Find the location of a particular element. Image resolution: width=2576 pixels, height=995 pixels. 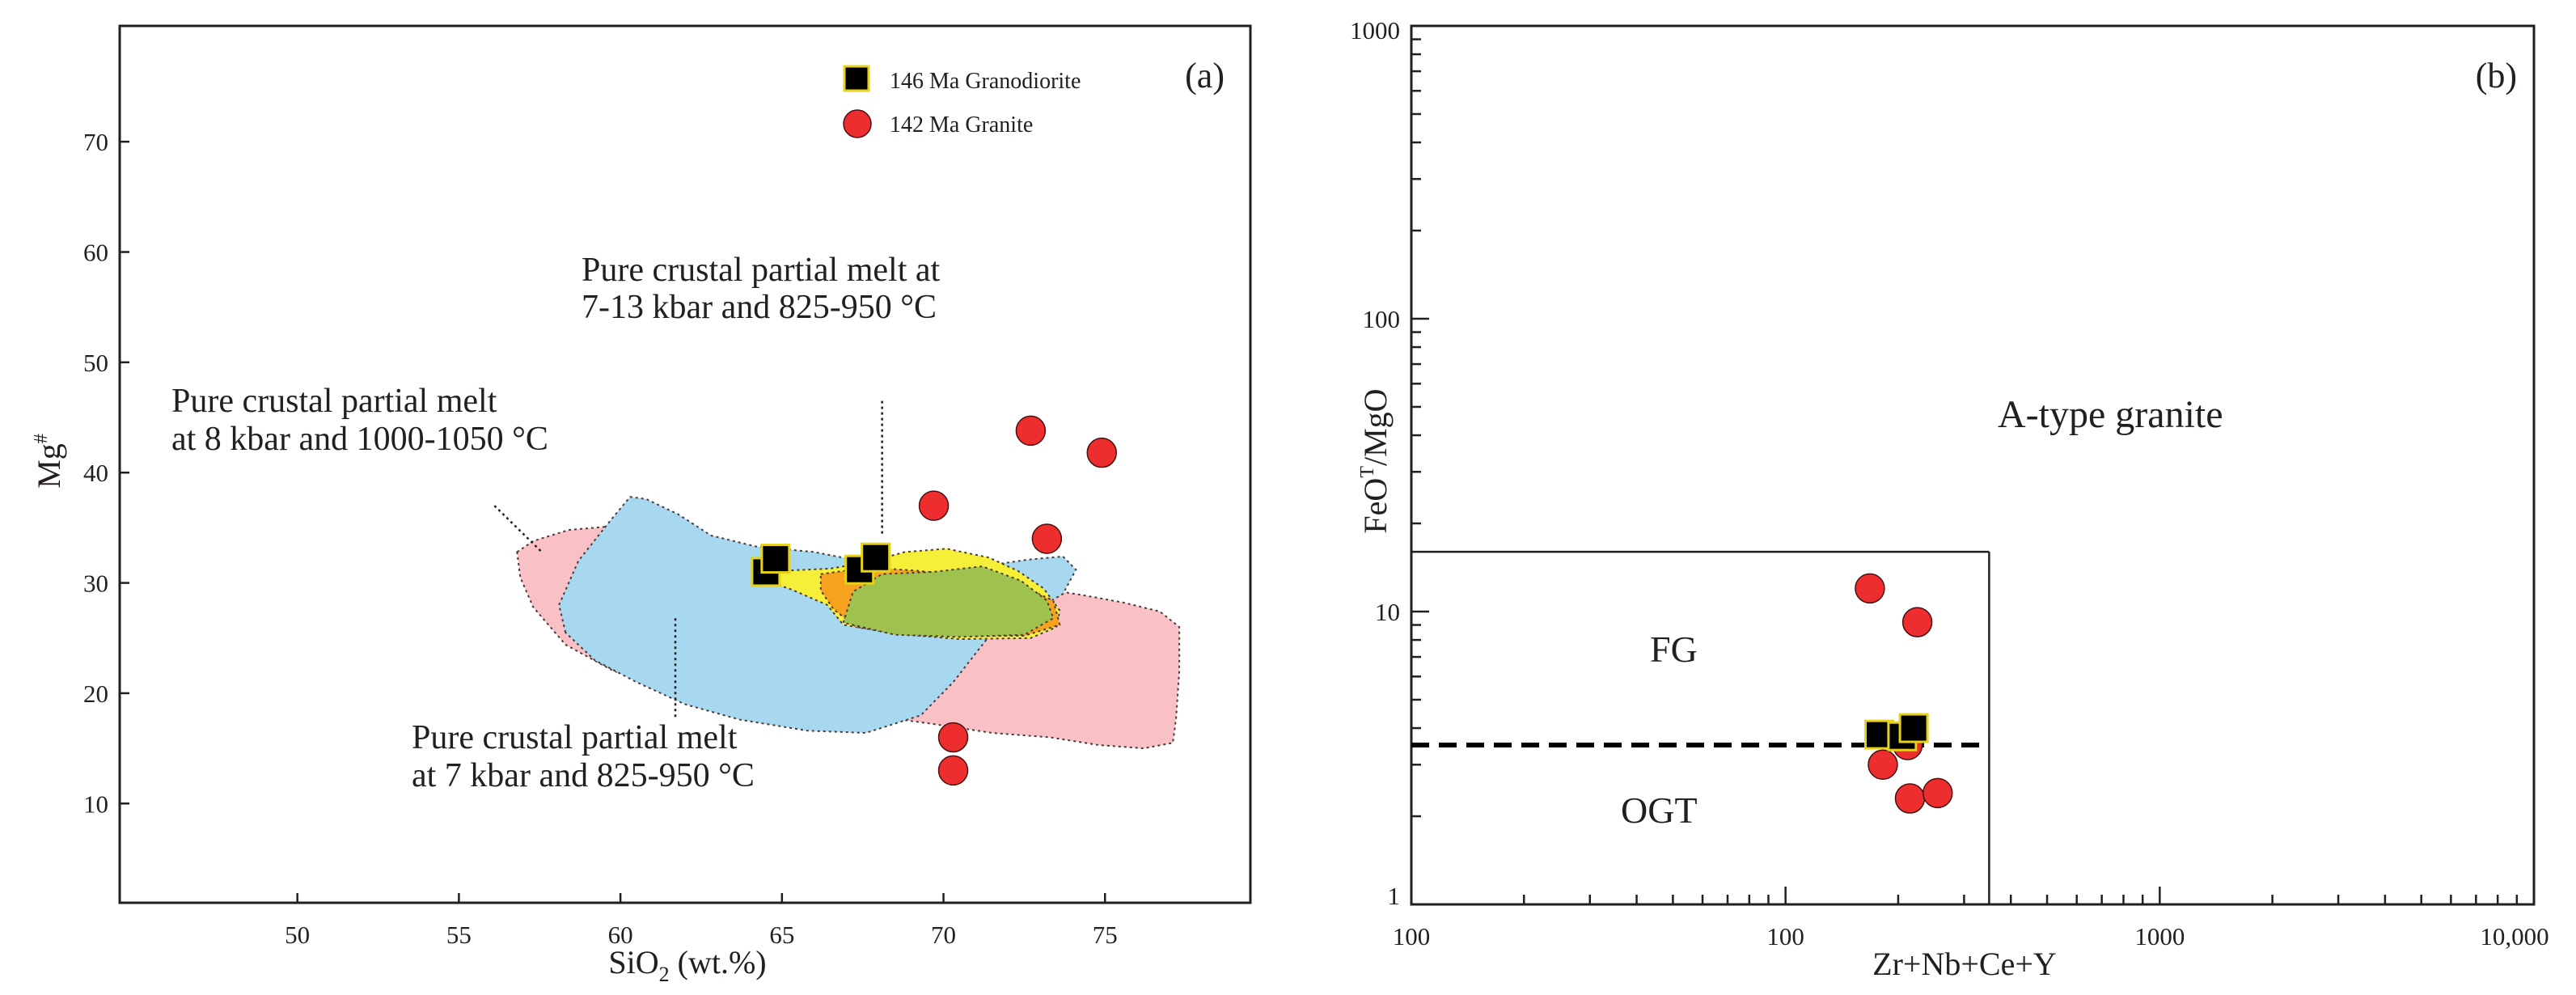

green-overlap-field is located at coordinates (949, 601).